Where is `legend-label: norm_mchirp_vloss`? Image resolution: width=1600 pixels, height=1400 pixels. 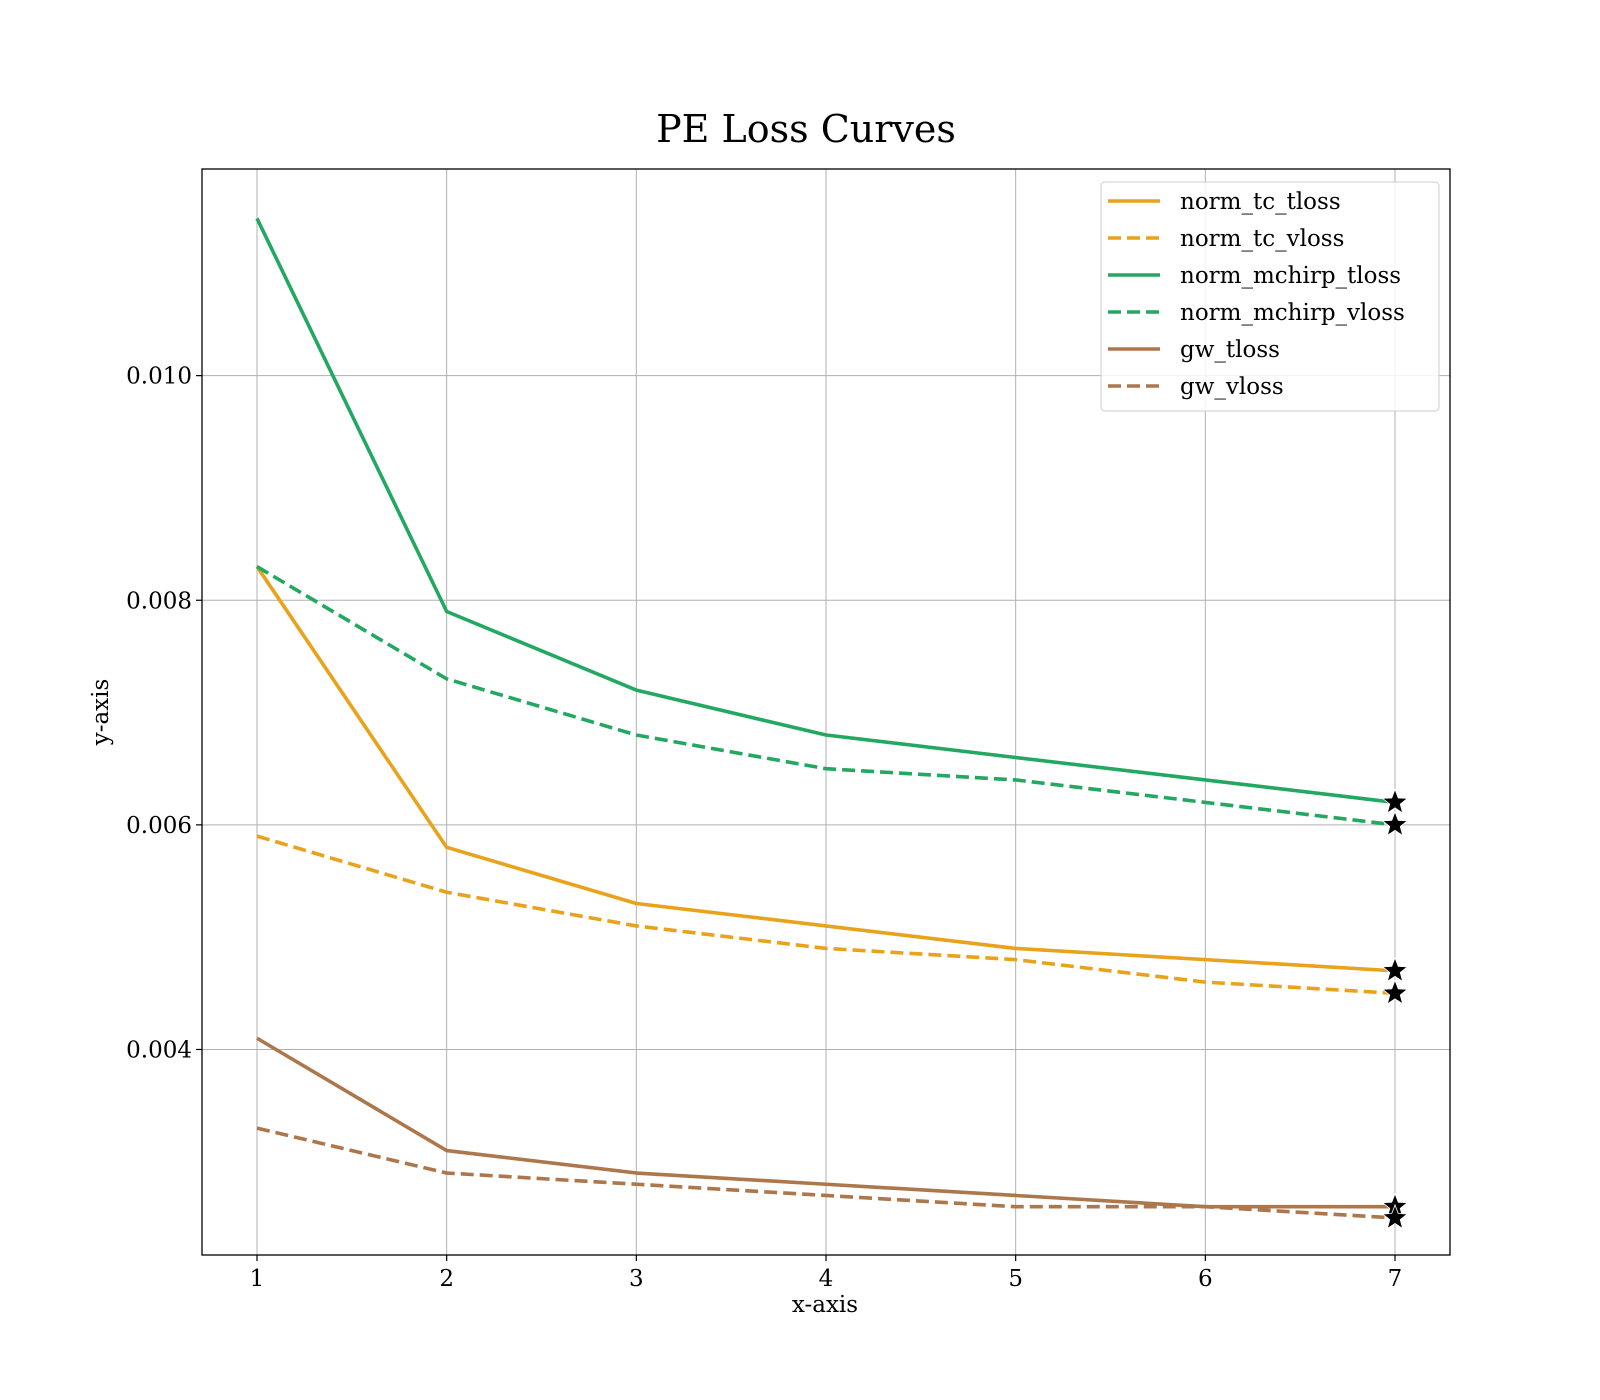 legend-label: norm_mchirp_vloss is located at coordinates (1292, 313).